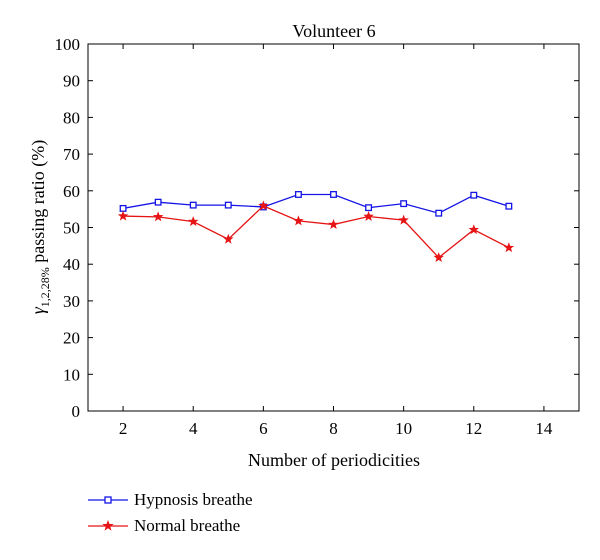 The image size is (600, 560). I want to click on y-tick-label: 70, so click(71, 154).